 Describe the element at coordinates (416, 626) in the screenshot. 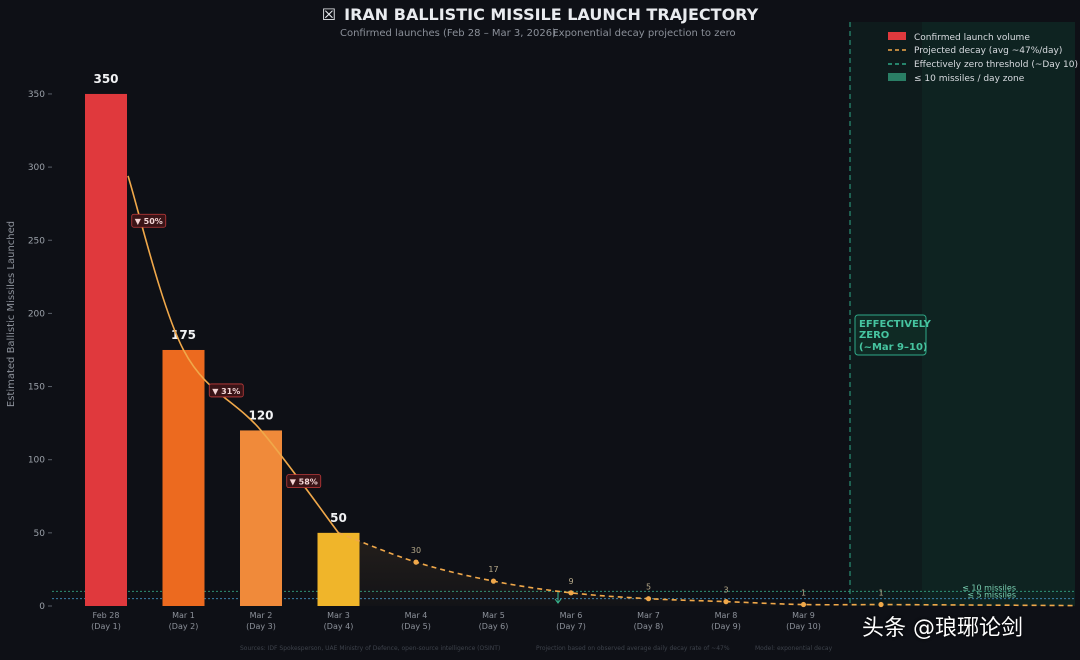

I see `x-cat-day-4: (Day 5)` at that location.